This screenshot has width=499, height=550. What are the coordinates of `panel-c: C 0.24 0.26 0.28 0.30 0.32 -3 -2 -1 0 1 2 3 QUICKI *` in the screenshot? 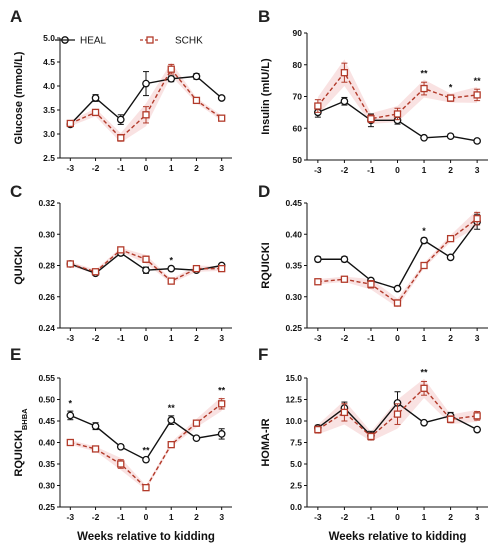 It's located at (121, 262).